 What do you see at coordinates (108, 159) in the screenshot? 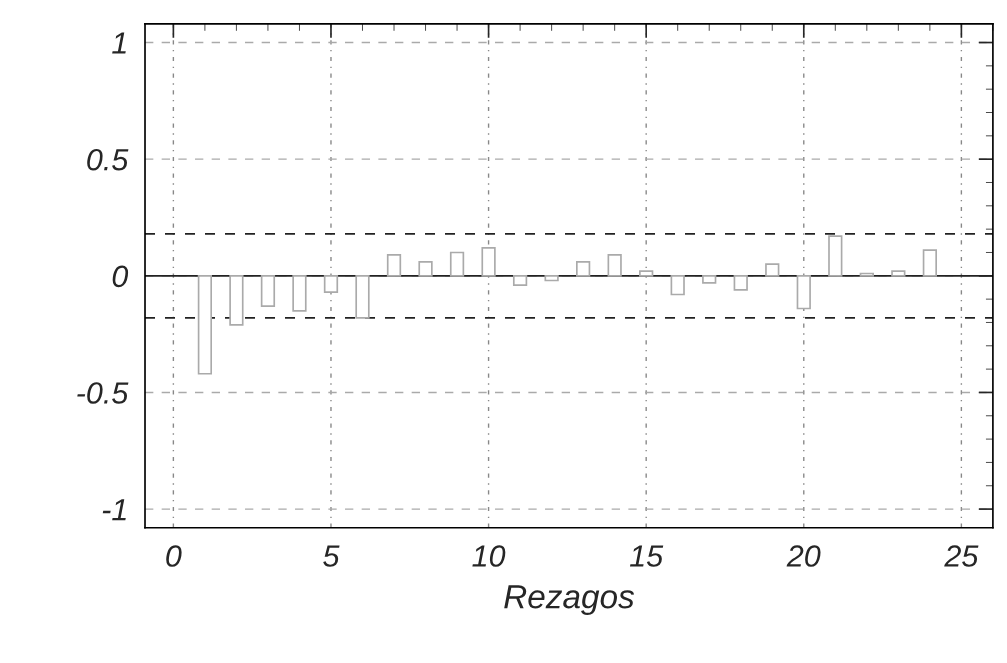
I see `y-tick-label: 0.5` at bounding box center [108, 159].